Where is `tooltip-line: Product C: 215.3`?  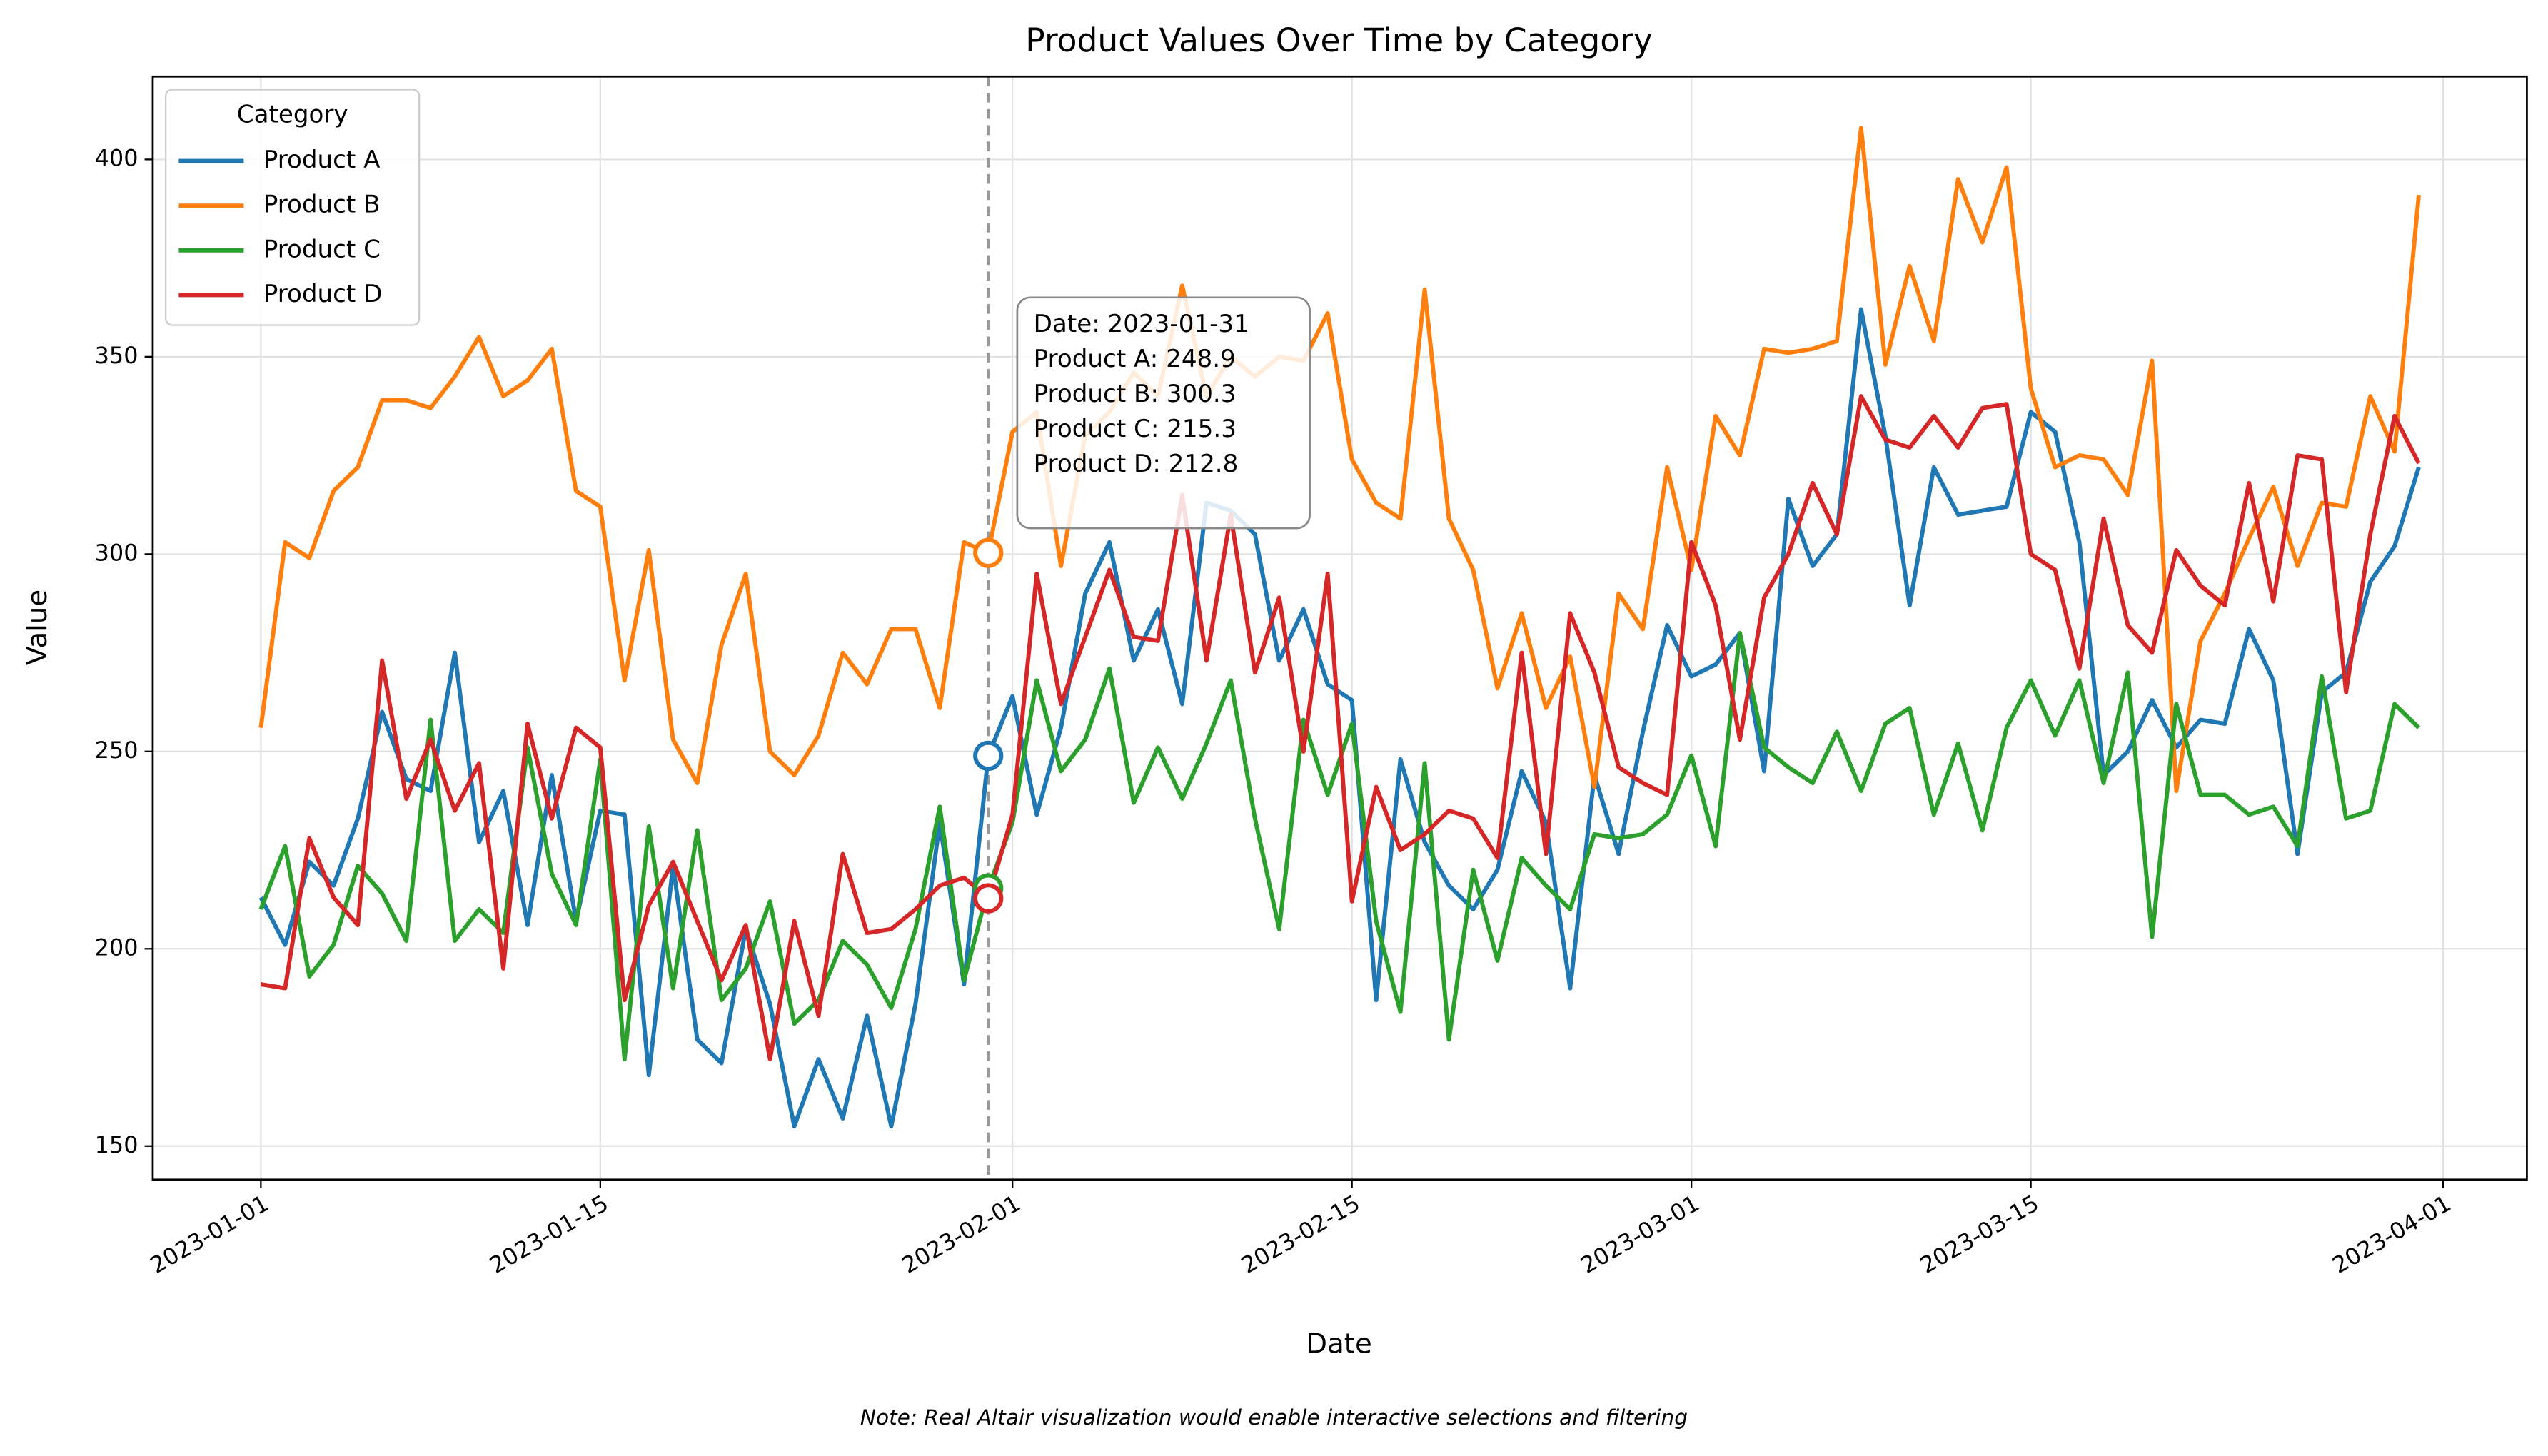 tooltip-line: Product C: 215.3 is located at coordinates (1136, 429).